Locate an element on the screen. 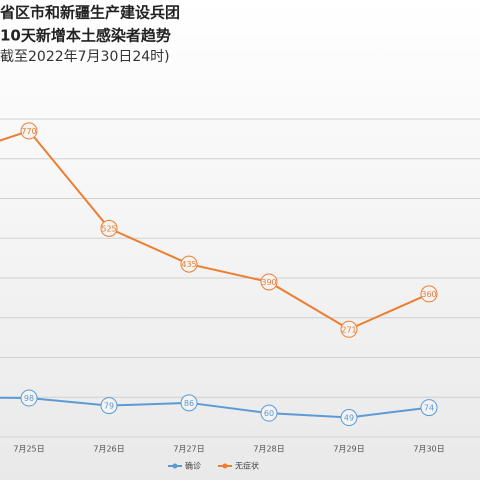  value-label: 98 is located at coordinates (29, 398).